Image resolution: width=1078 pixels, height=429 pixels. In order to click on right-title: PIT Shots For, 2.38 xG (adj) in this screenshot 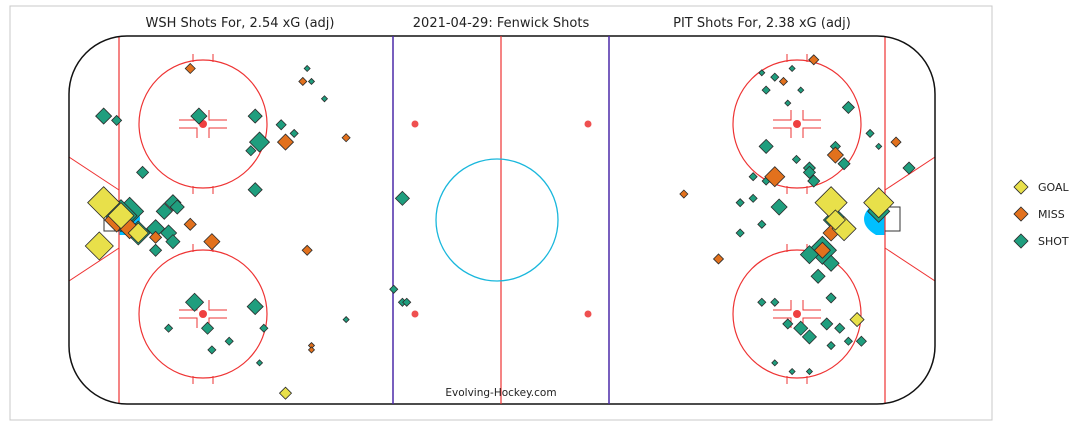, I will do `click(762, 23)`.